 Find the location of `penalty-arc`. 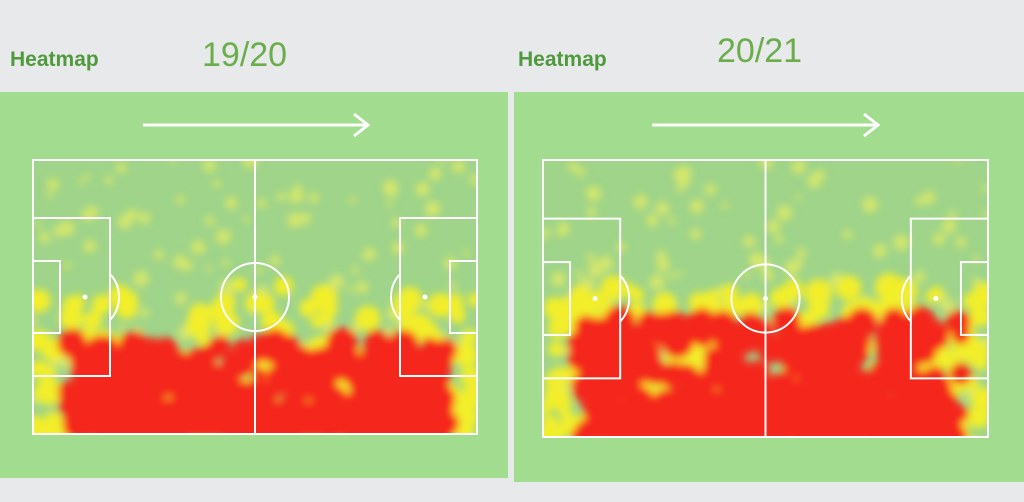

penalty-arc is located at coordinates (625, 298).